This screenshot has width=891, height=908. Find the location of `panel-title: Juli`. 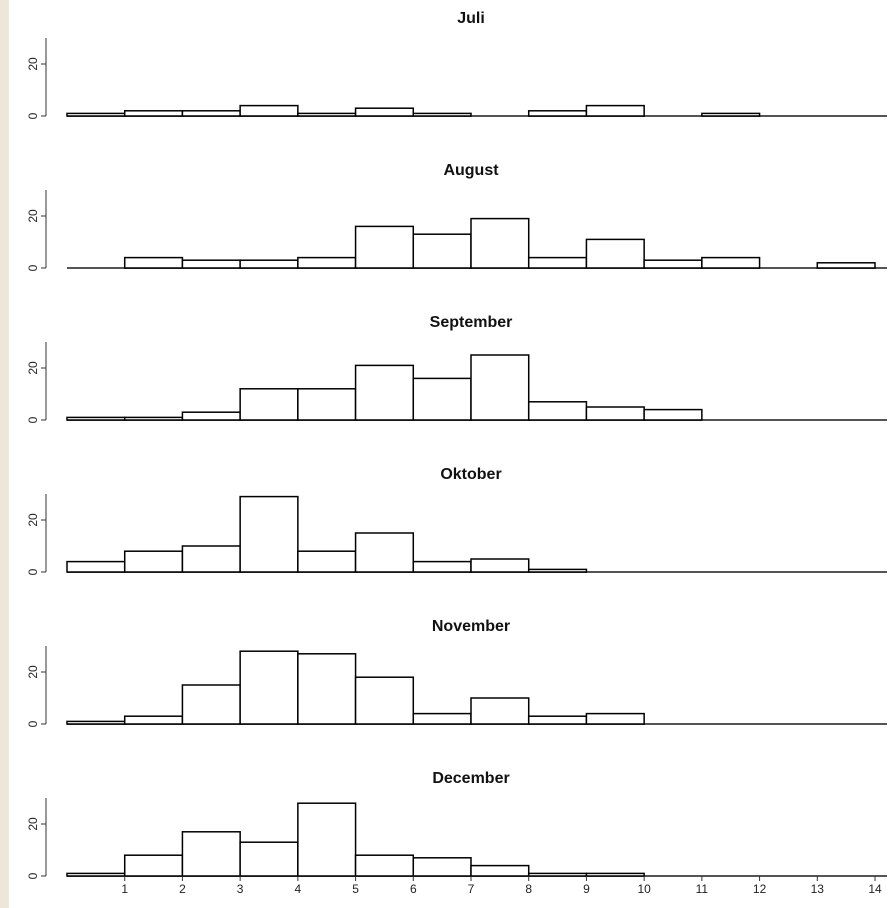

panel-title: Juli is located at coordinates (471, 18).